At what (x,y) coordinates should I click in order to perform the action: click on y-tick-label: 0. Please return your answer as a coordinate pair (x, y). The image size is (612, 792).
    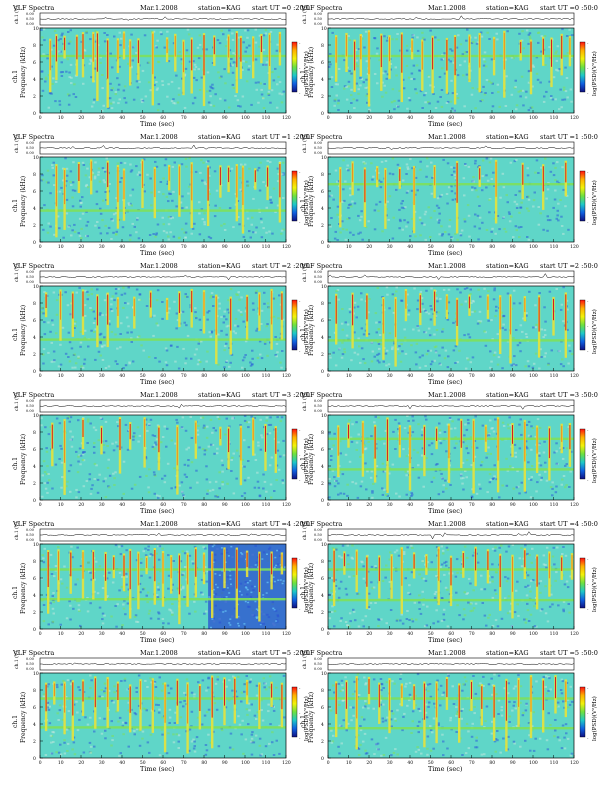
    Looking at the image, I should click on (34, 501).